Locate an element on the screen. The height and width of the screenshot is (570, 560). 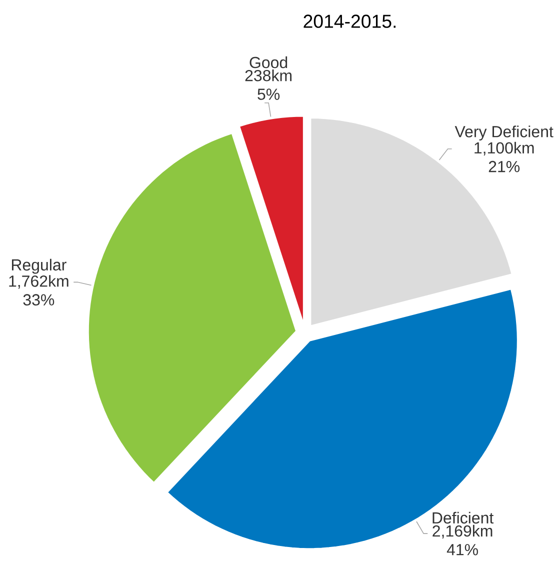
slice-label: Deficient is located at coordinates (463, 518).